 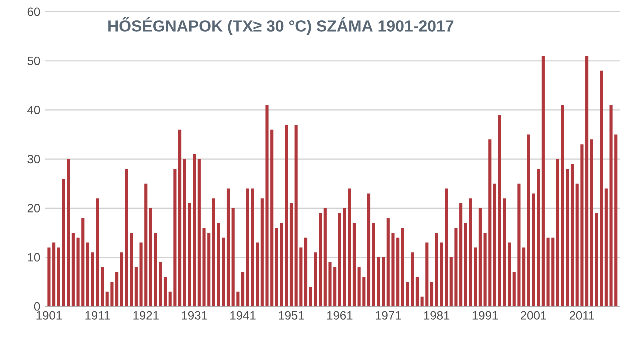 What do you see at coordinates (49, 316) in the screenshot?
I see `x-tick-label: 1901` at bounding box center [49, 316].